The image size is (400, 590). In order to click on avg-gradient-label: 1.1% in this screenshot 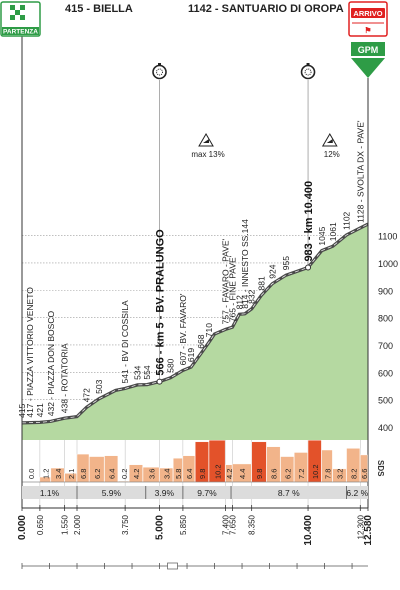, I will do `click(50, 493)`.